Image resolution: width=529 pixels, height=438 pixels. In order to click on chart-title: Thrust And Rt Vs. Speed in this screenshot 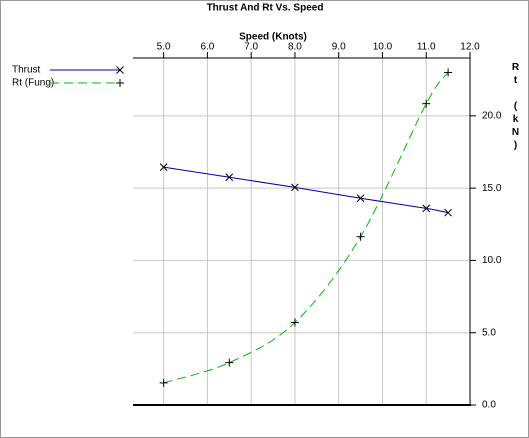, I will do `click(265, 8)`.